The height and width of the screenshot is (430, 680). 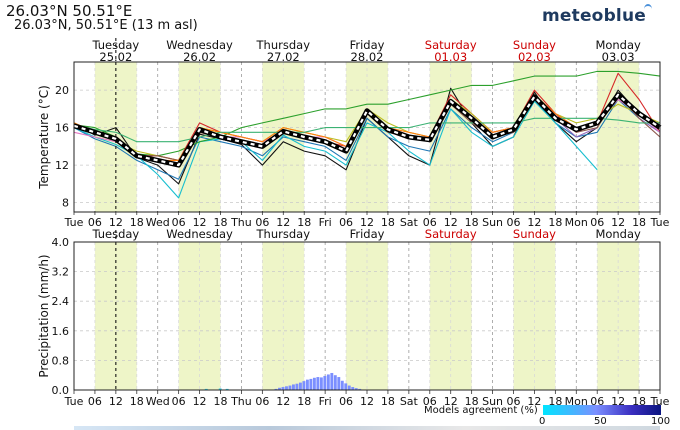 What do you see at coordinates (199, 57) in the screenshot?
I see `day-header-date: 26.02` at bounding box center [199, 57].